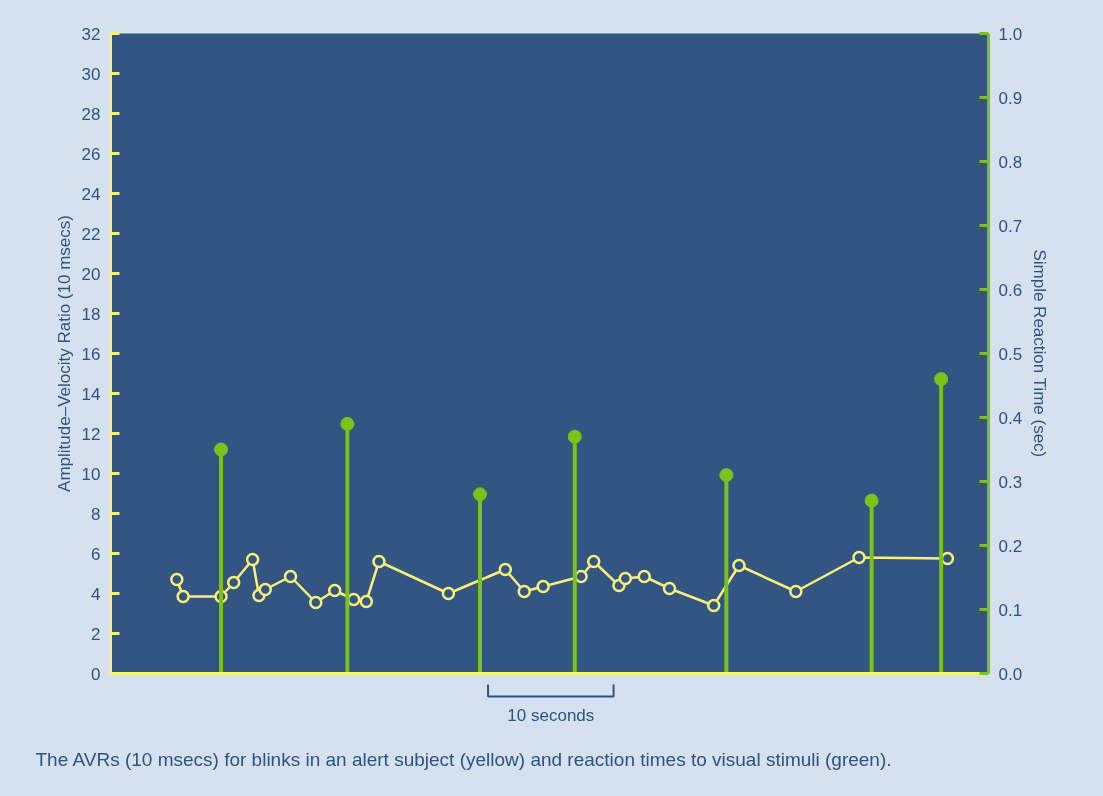 The image size is (1103, 796). What do you see at coordinates (1010, 482) in the screenshot?
I see `y2-tick-label: 0.3` at bounding box center [1010, 482].